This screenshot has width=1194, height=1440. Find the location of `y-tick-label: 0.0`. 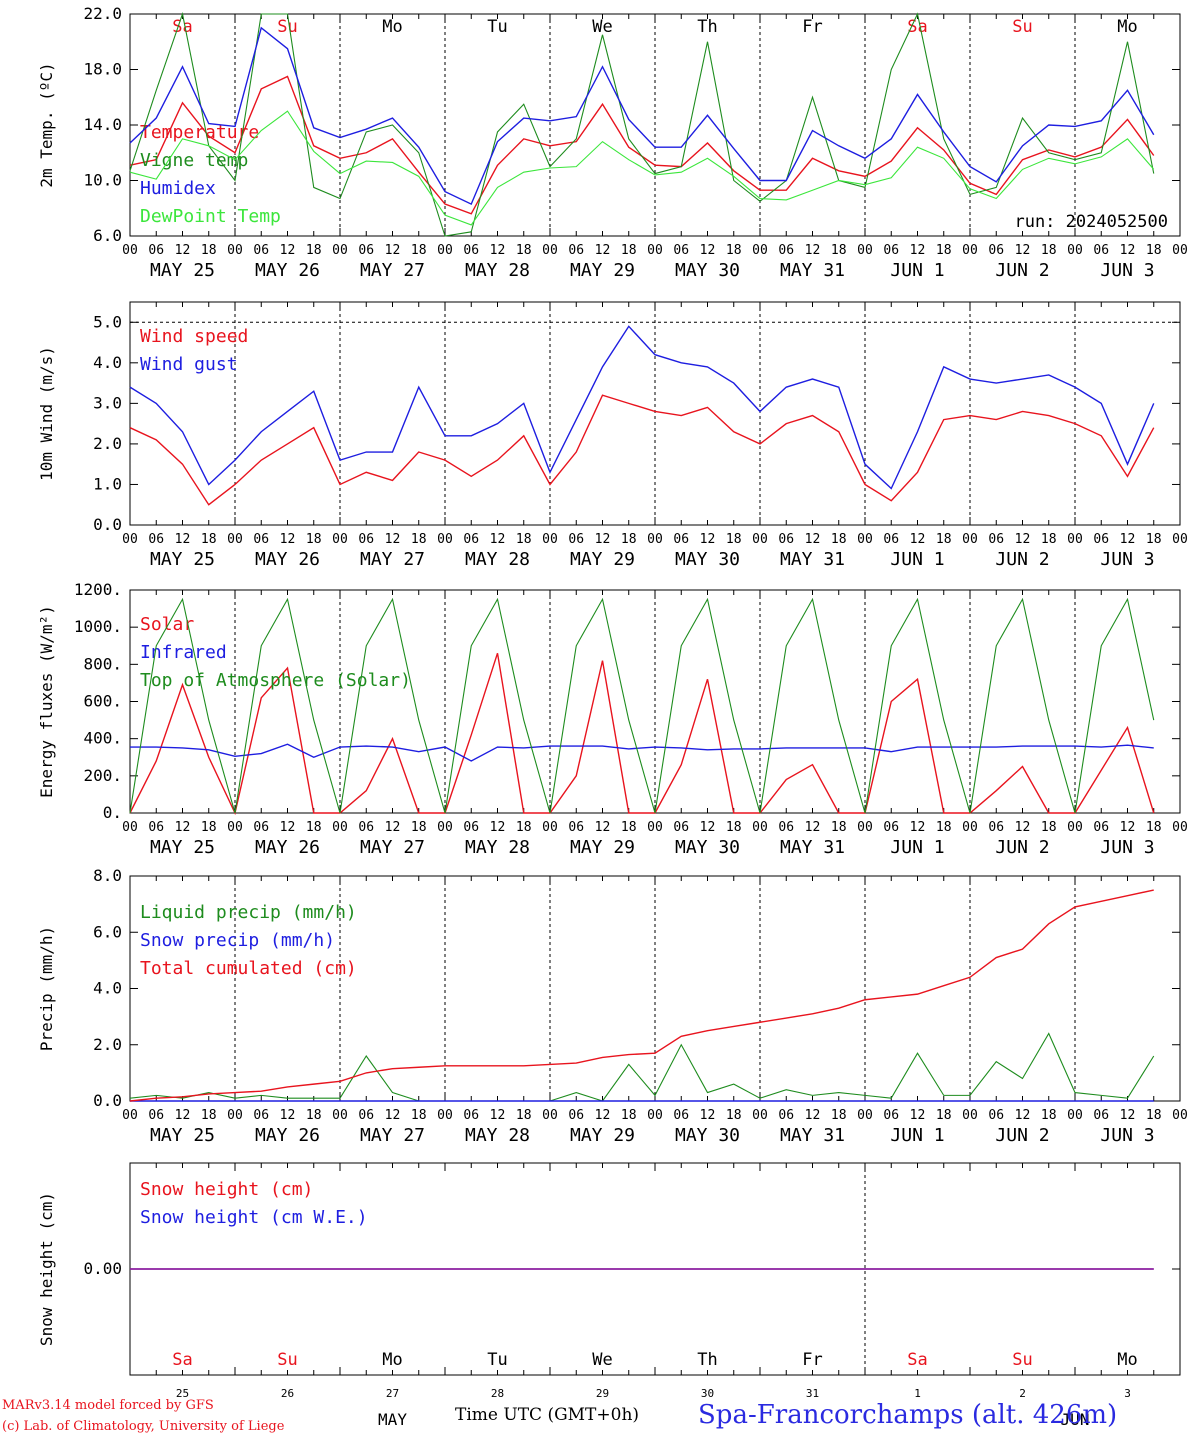

y-tick-label: 0.0 is located at coordinates (107, 1100).